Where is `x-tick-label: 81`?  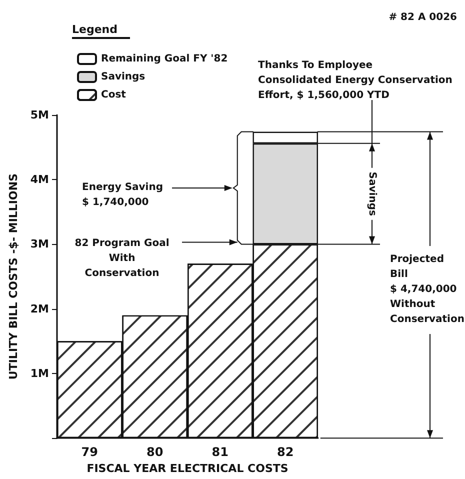 x-tick-label: 81 is located at coordinates (220, 452).